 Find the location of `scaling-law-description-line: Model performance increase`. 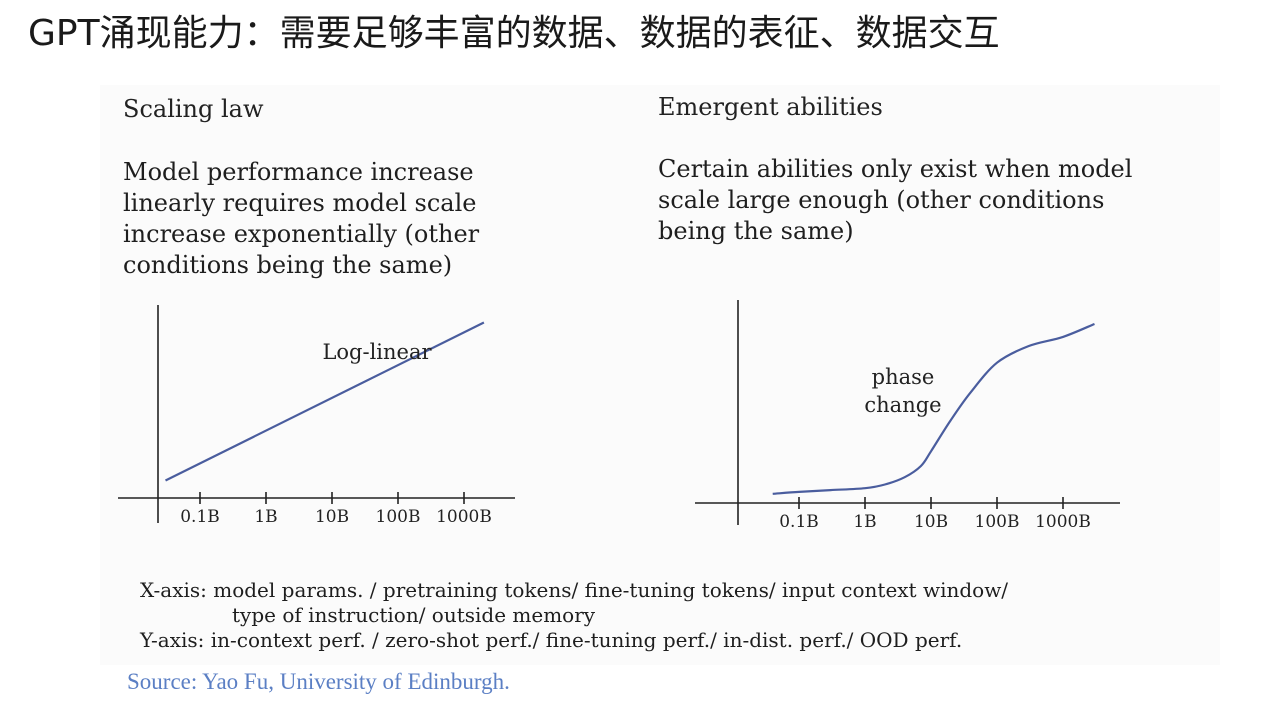

scaling-law-description-line: Model performance increase is located at coordinates (298, 172).